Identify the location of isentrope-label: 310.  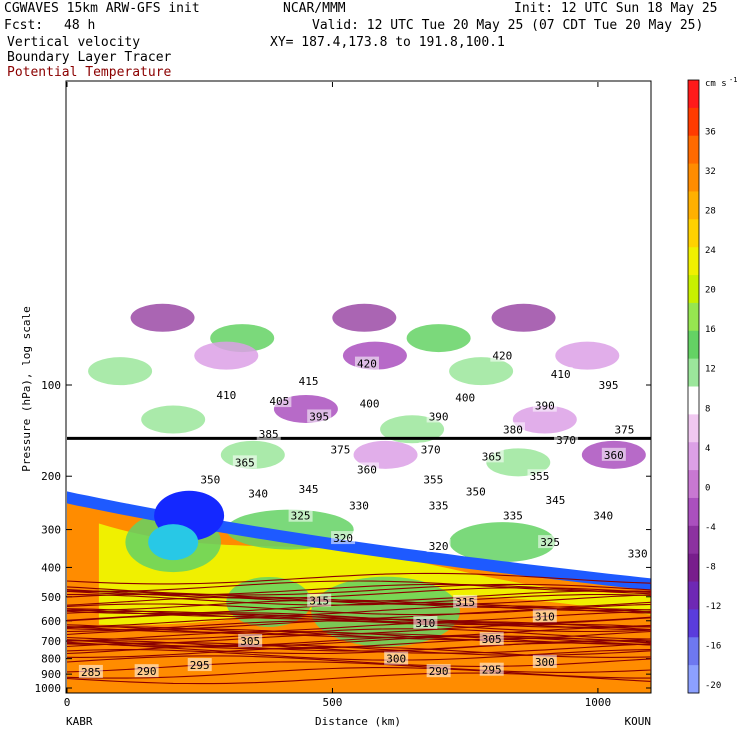
(425, 623).